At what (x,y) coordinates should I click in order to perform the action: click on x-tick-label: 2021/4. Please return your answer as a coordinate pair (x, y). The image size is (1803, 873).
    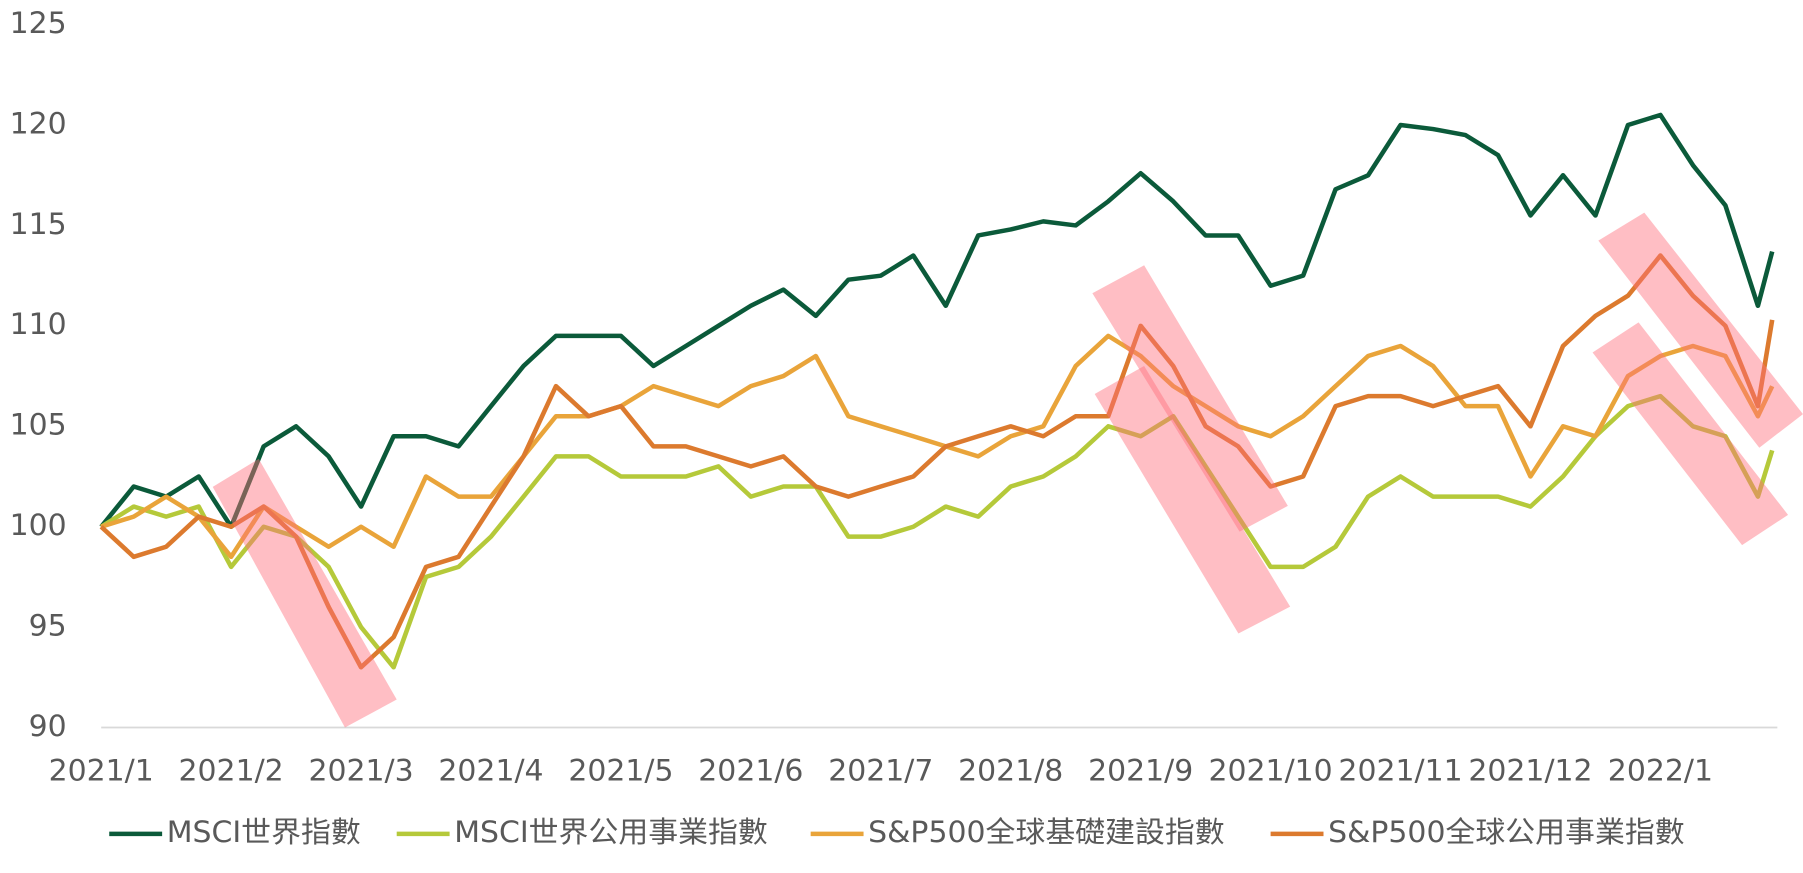
    Looking at the image, I should click on (490, 771).